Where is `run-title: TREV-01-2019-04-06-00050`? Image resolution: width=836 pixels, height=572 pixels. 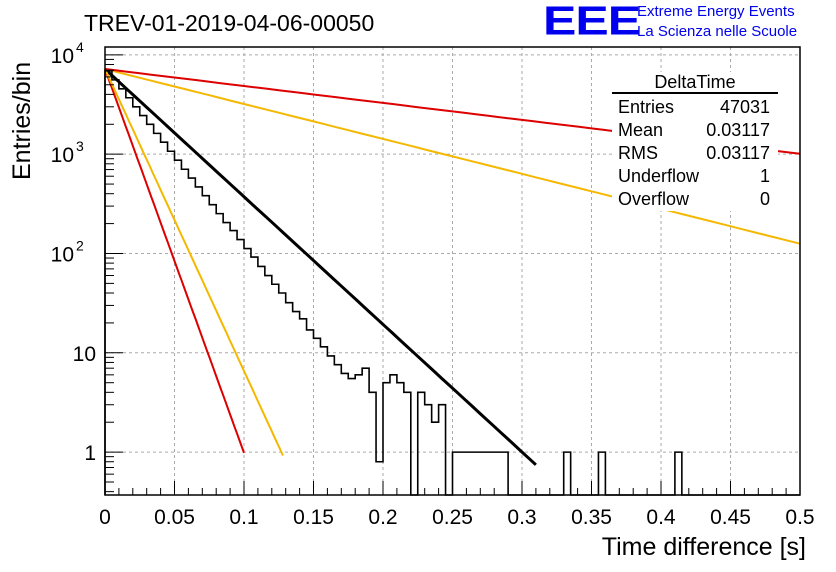 run-title: TREV-01-2019-04-06-00050 is located at coordinates (229, 23).